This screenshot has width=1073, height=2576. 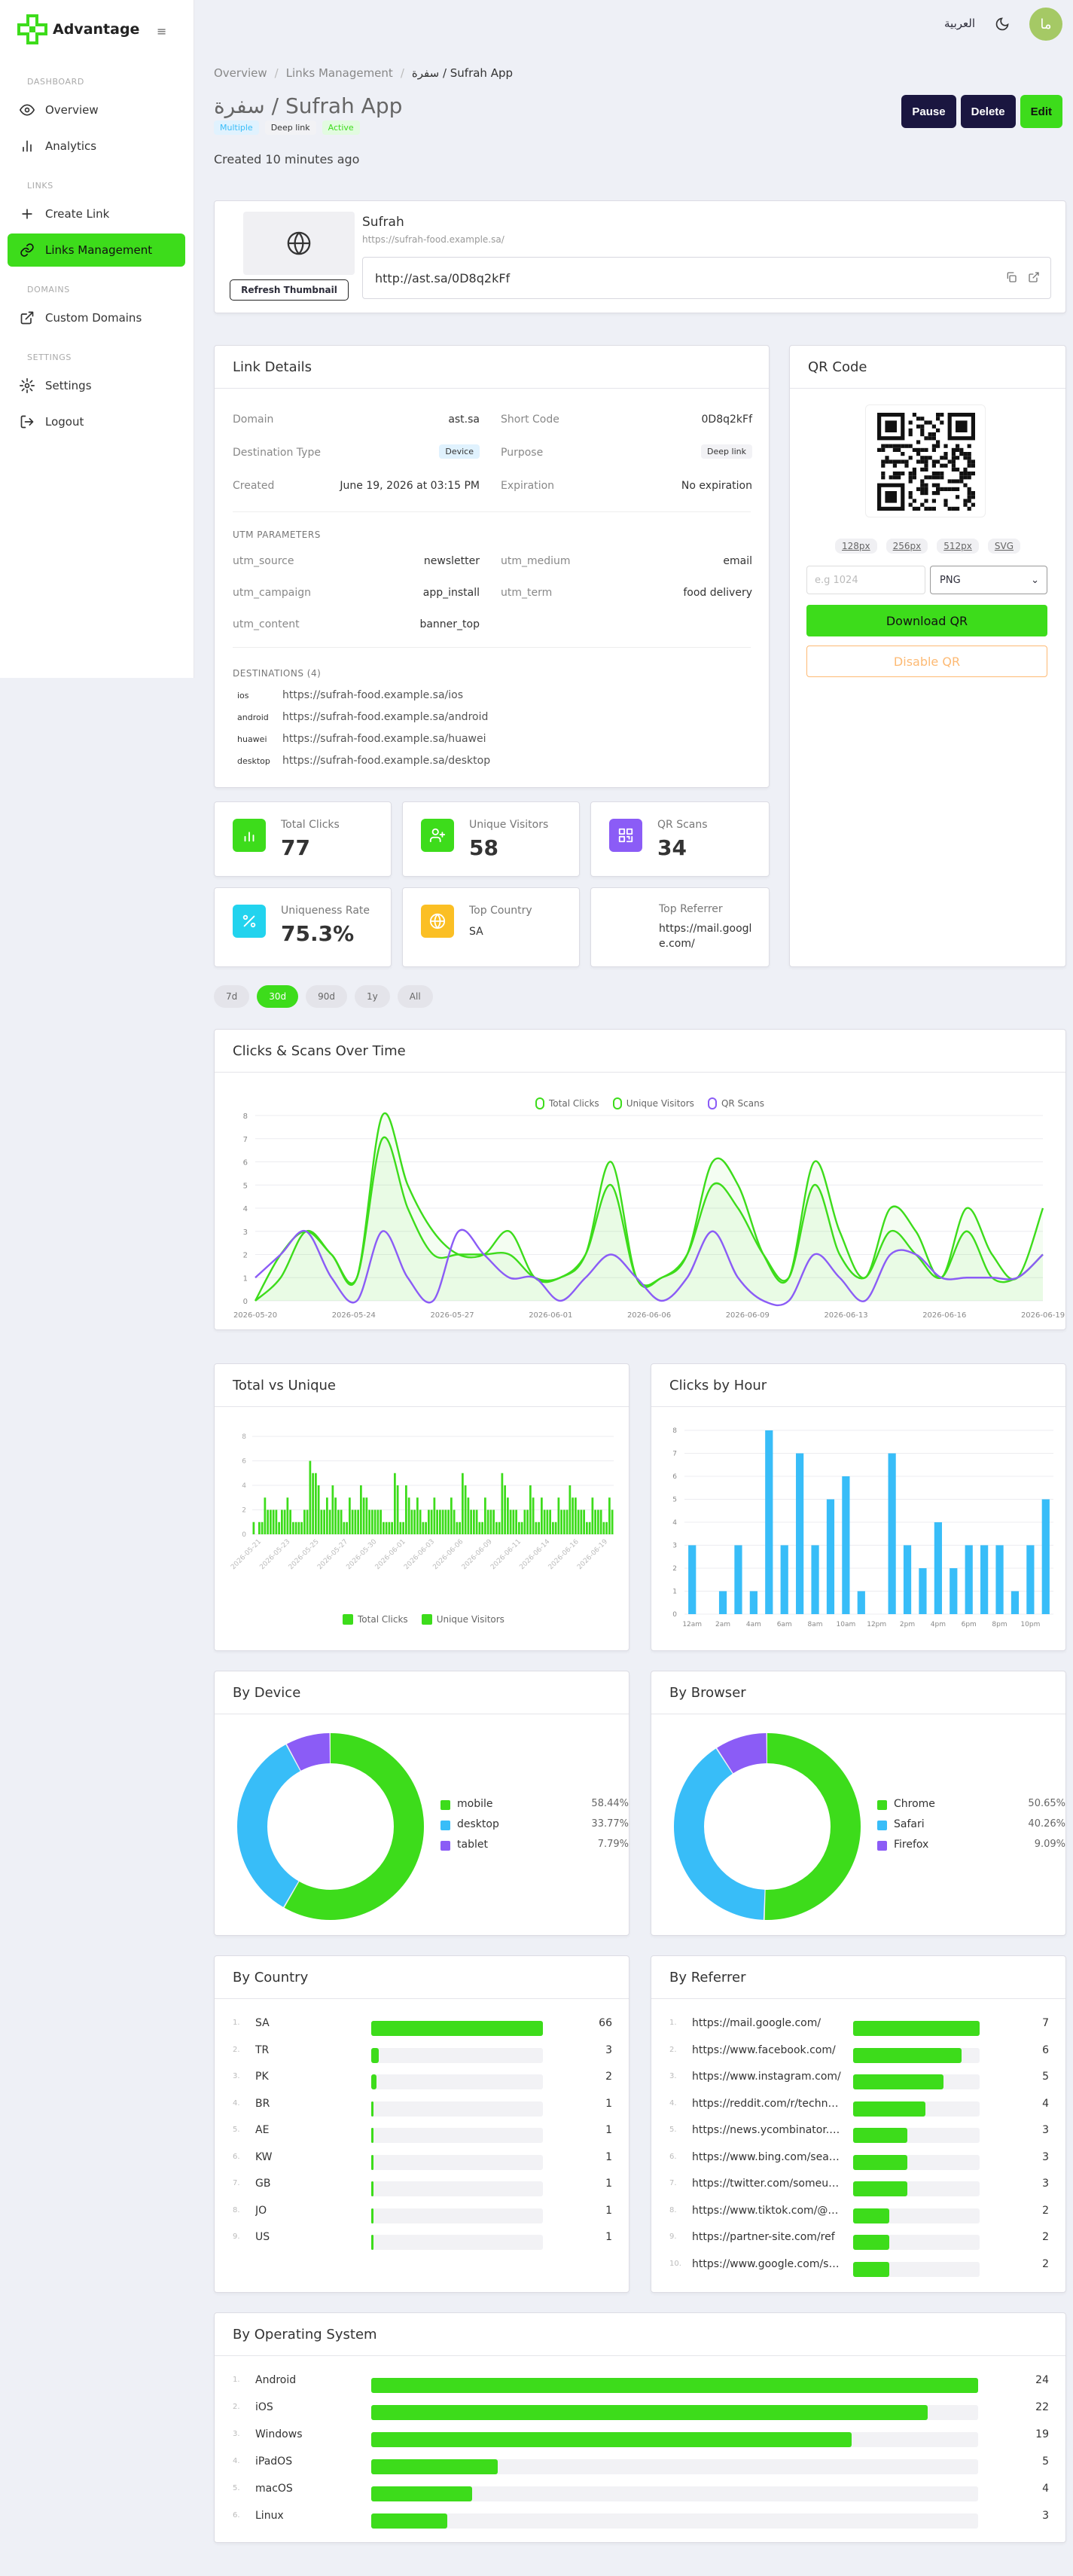 What do you see at coordinates (97, 386) in the screenshot?
I see `sidebar-item-settings: Settings` at bounding box center [97, 386].